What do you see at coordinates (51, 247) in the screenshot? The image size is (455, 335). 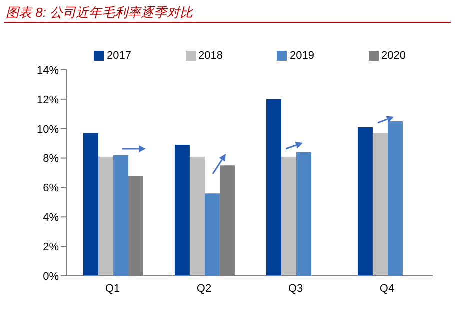 I see `y-tick-label: 2%` at bounding box center [51, 247].